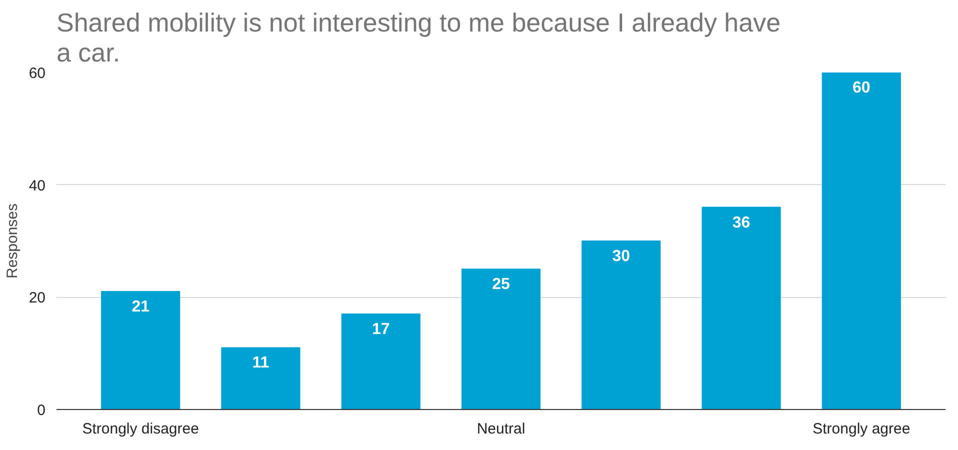 This screenshot has height=450, width=958. What do you see at coordinates (501, 285) in the screenshot?
I see `data-label: 25` at bounding box center [501, 285].